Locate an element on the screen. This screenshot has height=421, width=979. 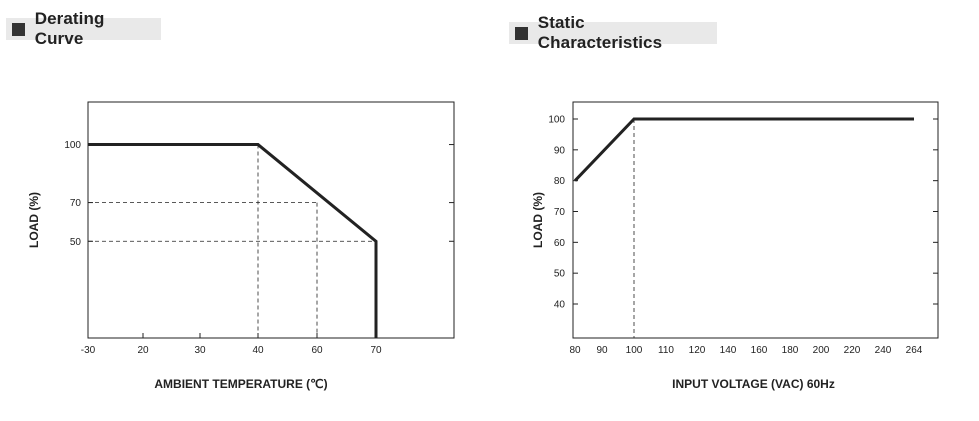
x-tick-label: 240 is located at coordinates (883, 350).